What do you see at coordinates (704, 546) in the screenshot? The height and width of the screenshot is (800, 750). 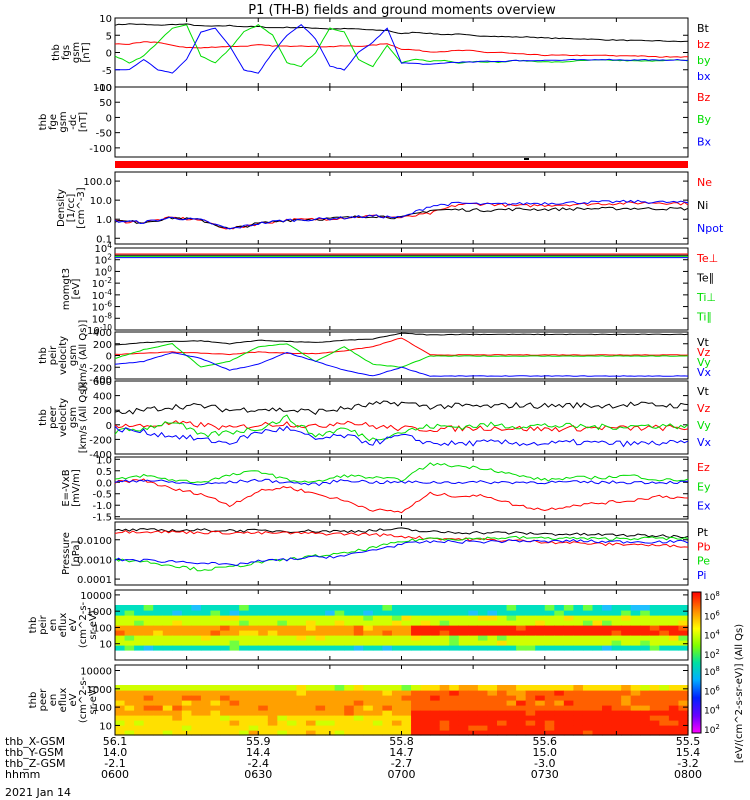 I see `legend-pressure-1: Pb` at bounding box center [704, 546].